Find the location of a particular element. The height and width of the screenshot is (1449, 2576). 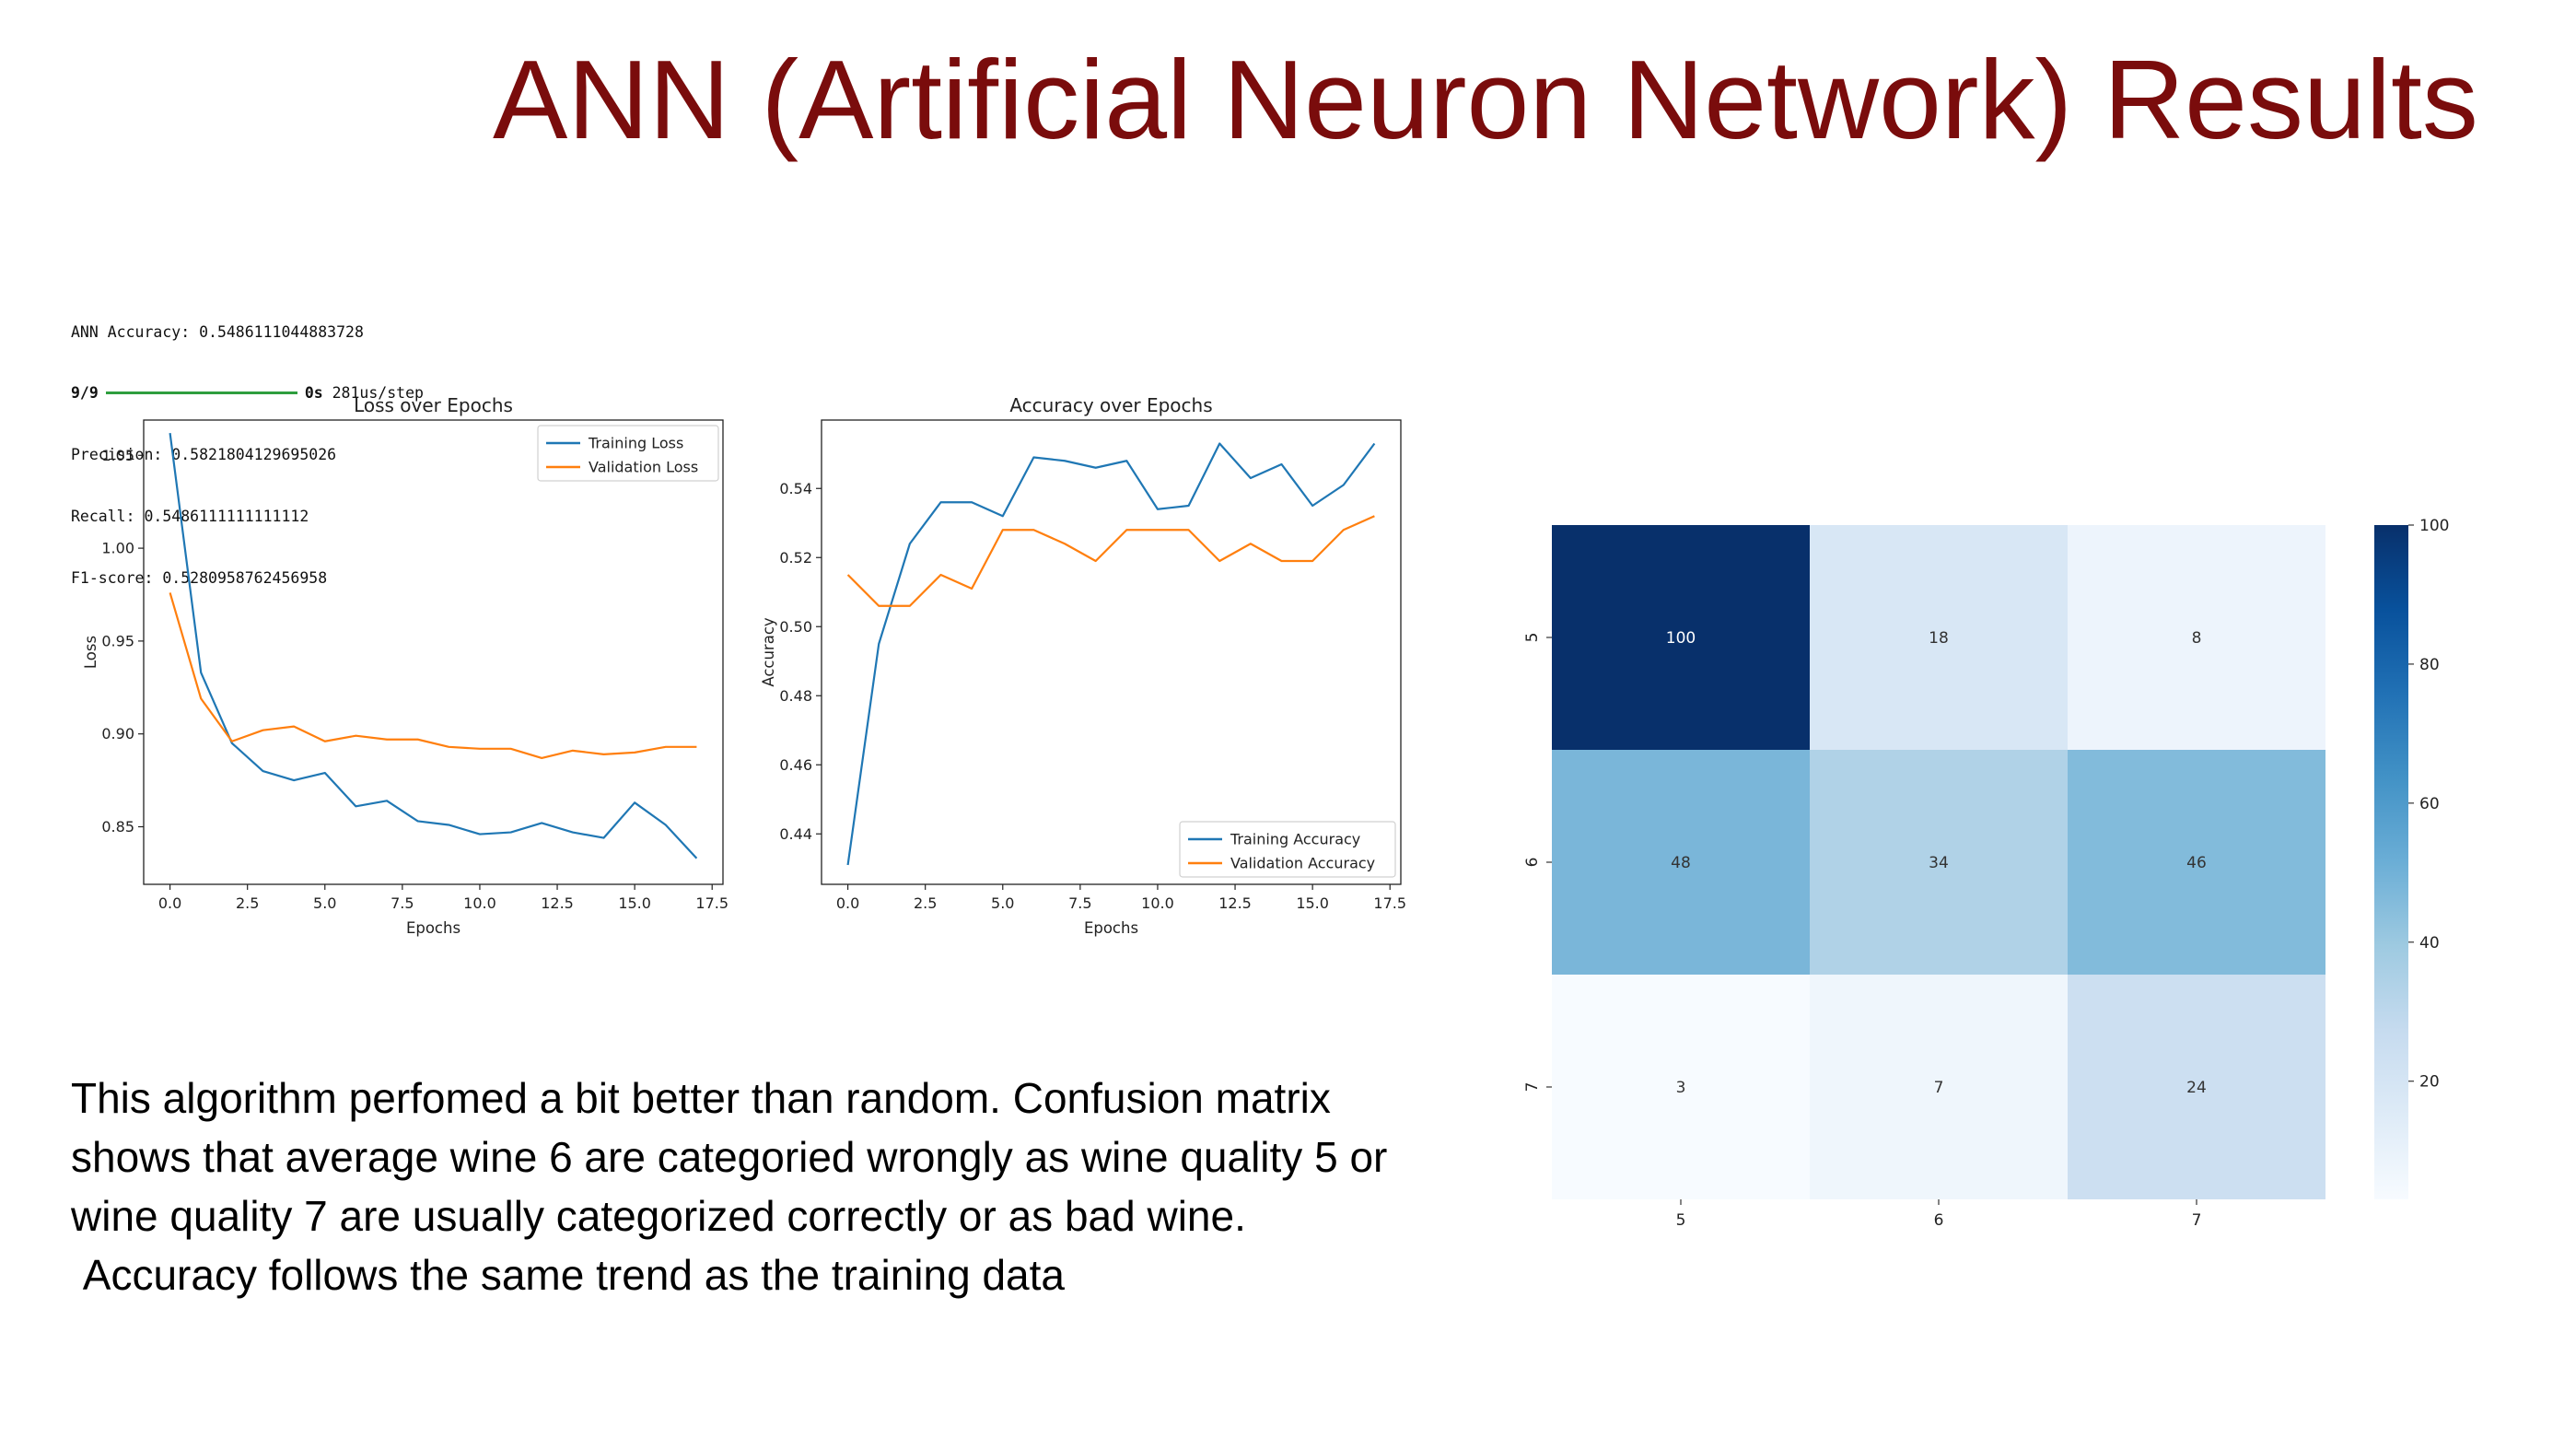

y-tick-label: 0.46 is located at coordinates (795, 765).